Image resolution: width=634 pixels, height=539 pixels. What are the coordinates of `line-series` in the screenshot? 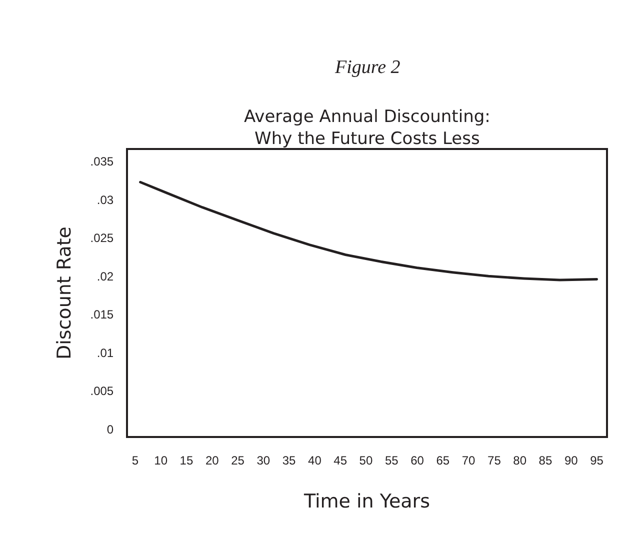 It's located at (368, 231).